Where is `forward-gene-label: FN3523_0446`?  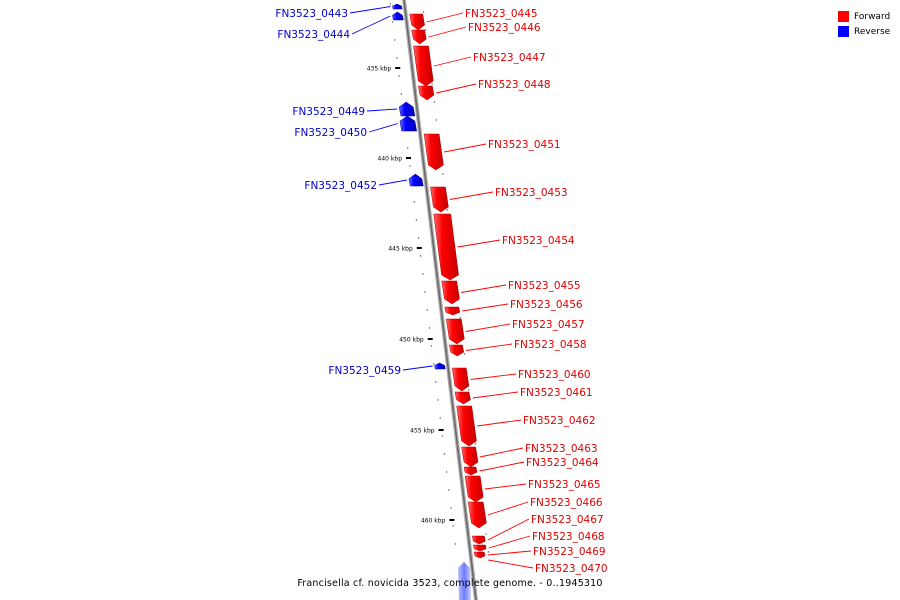 forward-gene-label: FN3523_0446 is located at coordinates (504, 28).